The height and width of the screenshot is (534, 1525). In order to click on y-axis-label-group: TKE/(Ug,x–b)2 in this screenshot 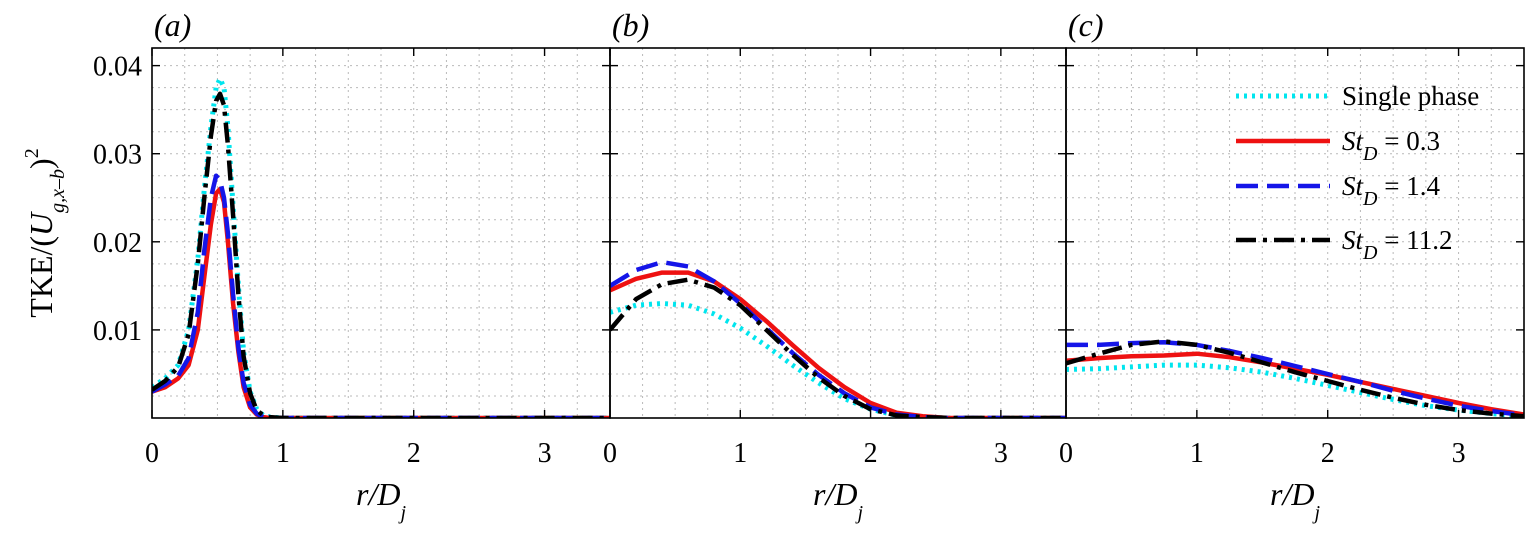, I will do `click(45, 232)`.